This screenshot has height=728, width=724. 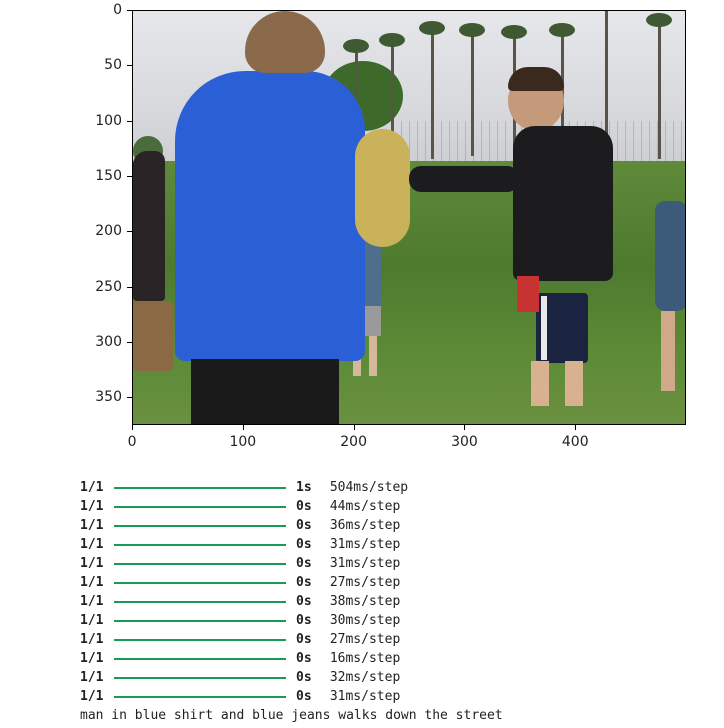 What do you see at coordinates (575, 442) in the screenshot?
I see `x-tick-label: 400` at bounding box center [575, 442].